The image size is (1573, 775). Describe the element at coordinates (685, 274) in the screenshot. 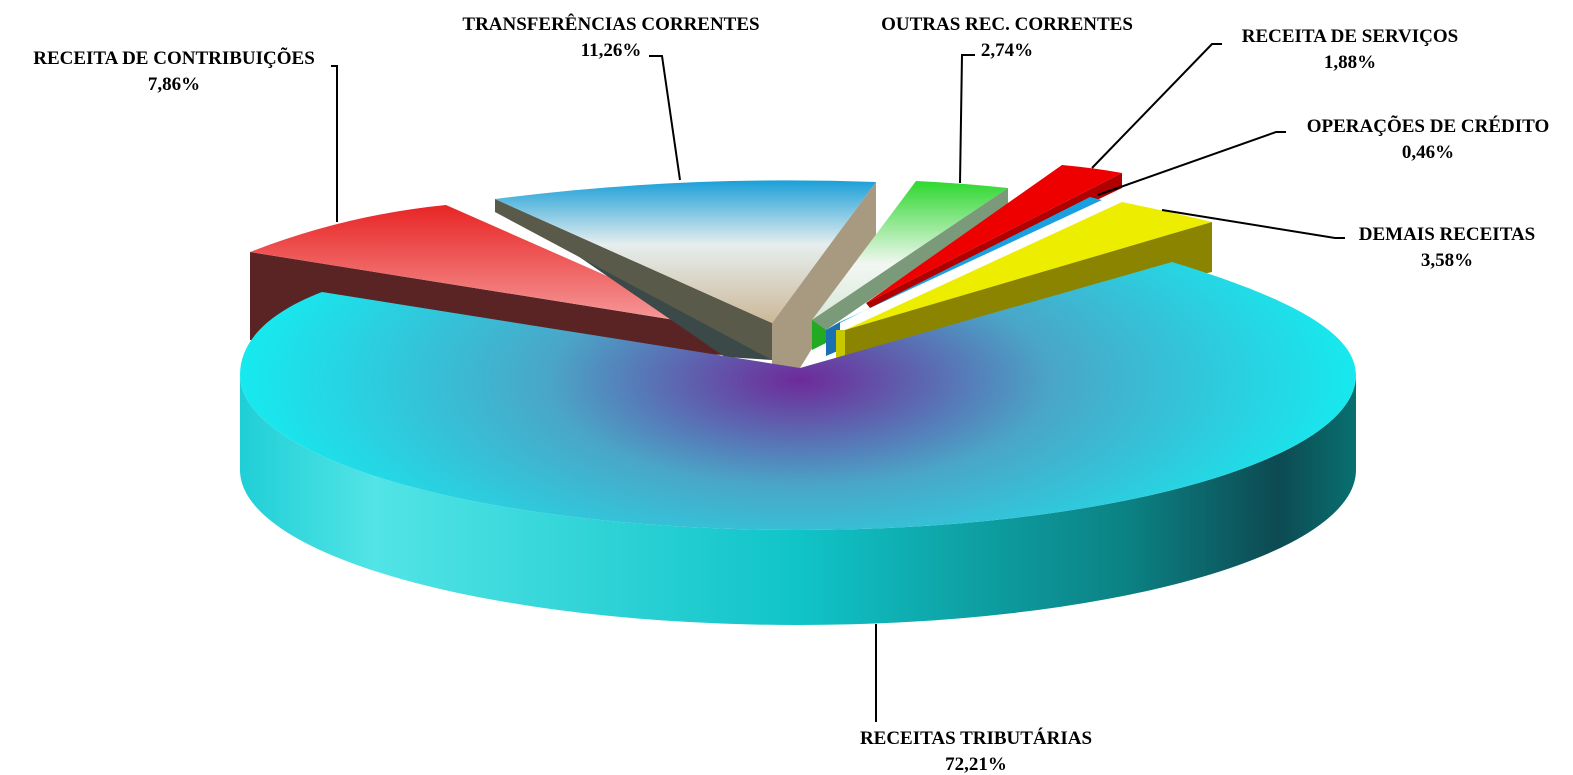

I see `pie-slice-transferencias-correntes` at that location.